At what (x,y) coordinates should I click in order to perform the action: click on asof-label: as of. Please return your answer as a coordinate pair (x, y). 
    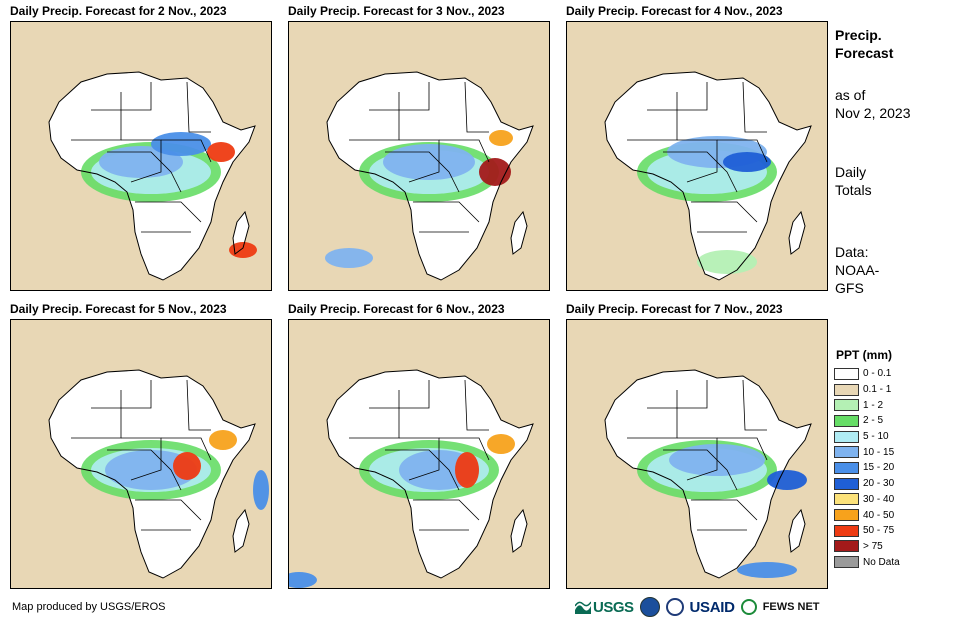
    Looking at the image, I should click on (850, 95).